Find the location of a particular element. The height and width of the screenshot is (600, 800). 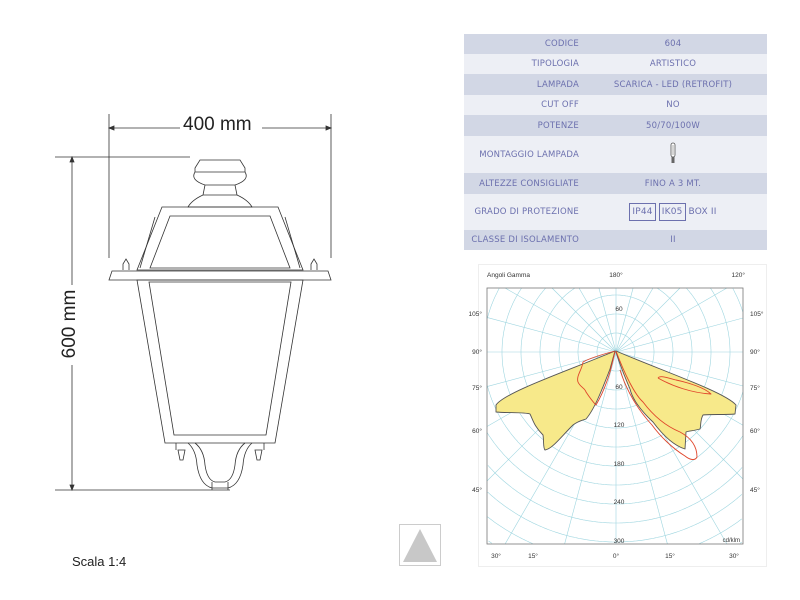

row-label: CLASSE DI ISOLAMENTO is located at coordinates (525, 240).